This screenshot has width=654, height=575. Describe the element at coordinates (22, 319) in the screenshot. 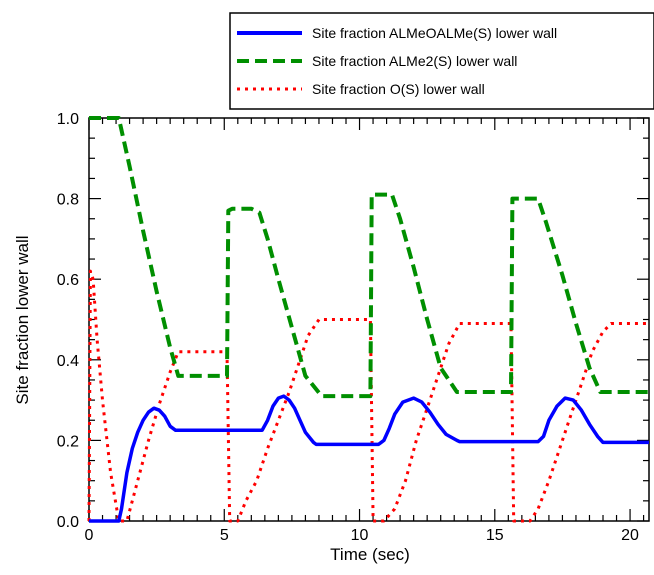

I see `y-axis-label: Site fraction lower wall` at that location.